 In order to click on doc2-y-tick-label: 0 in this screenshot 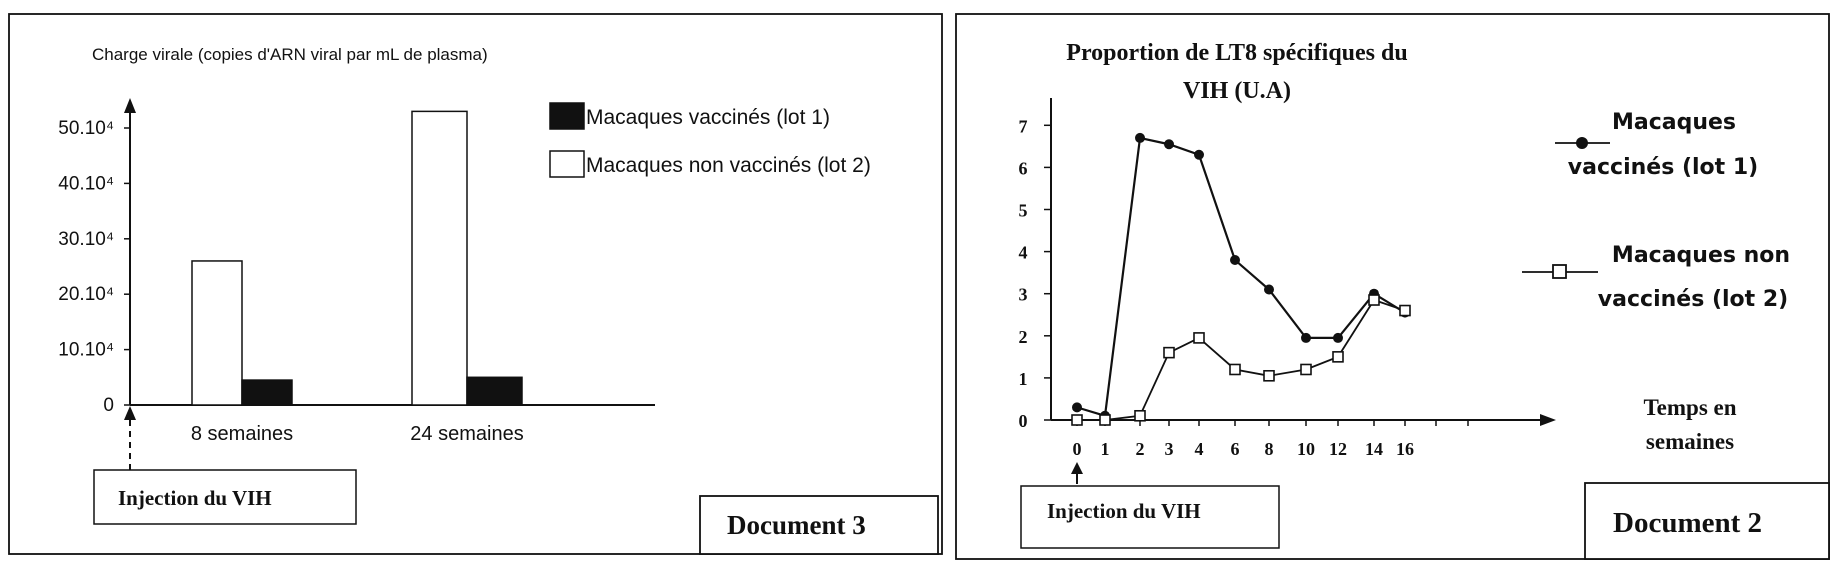, I will do `click(1023, 421)`.